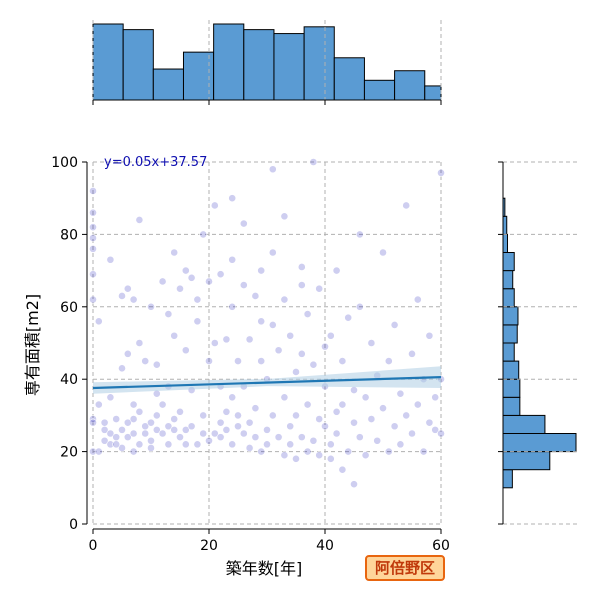  I want to click on x-tick-label: 40, so click(325, 546).